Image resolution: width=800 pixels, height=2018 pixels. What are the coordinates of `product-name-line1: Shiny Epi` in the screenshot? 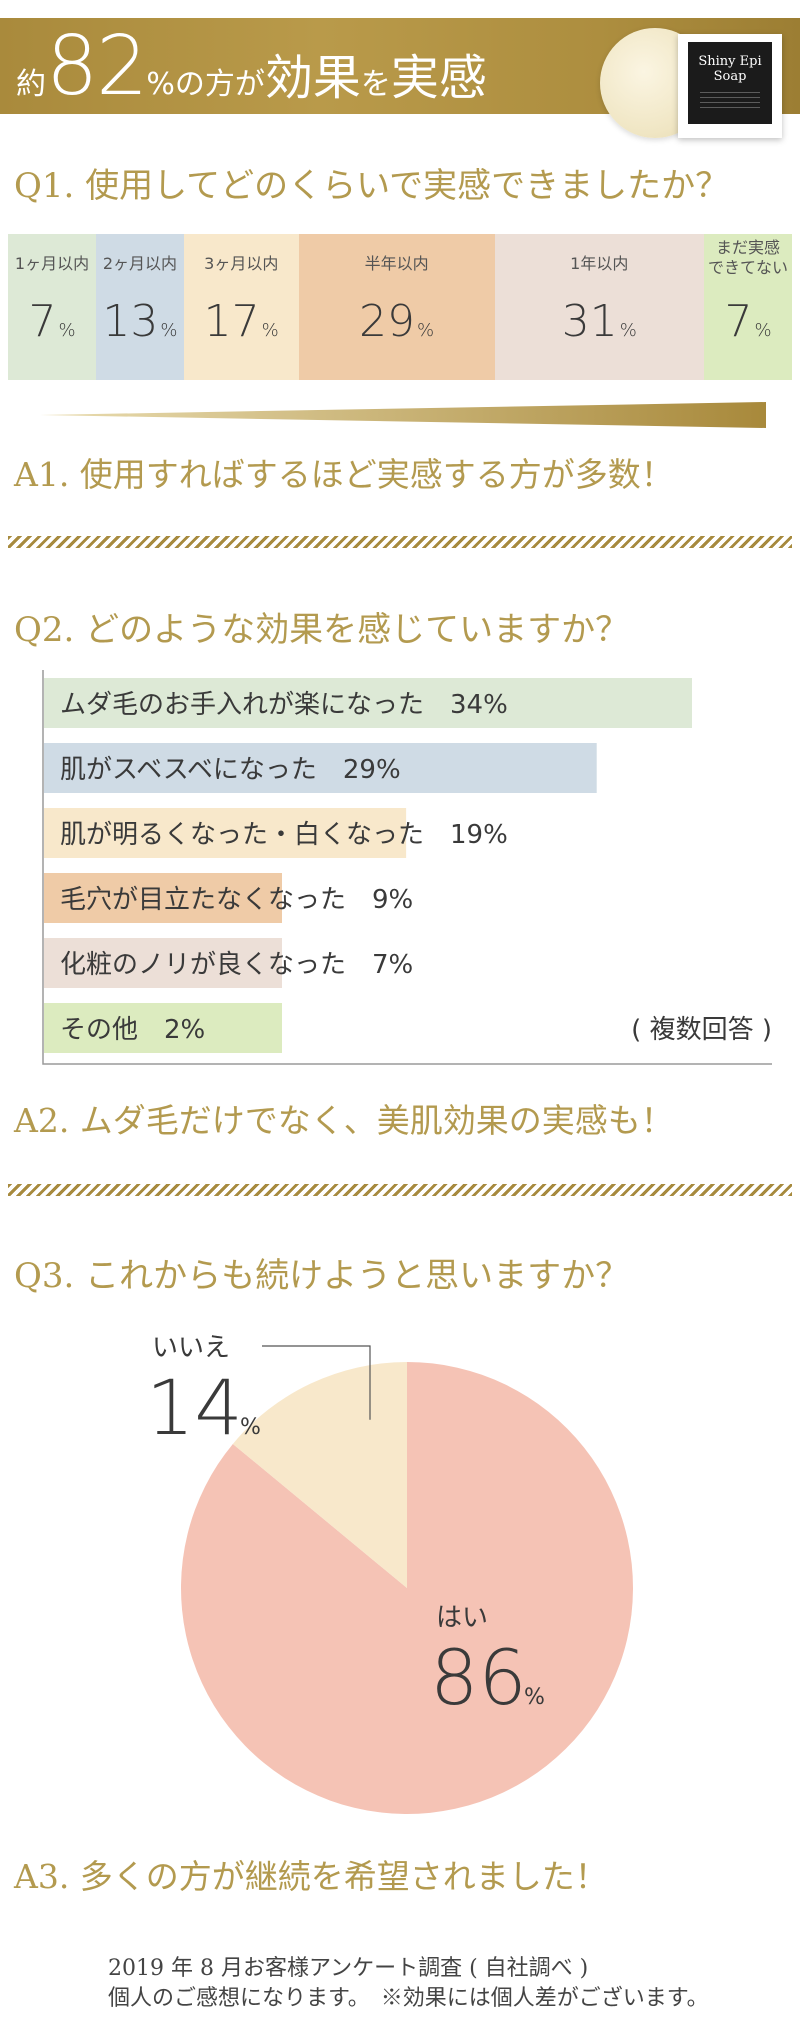 It's located at (730, 61).